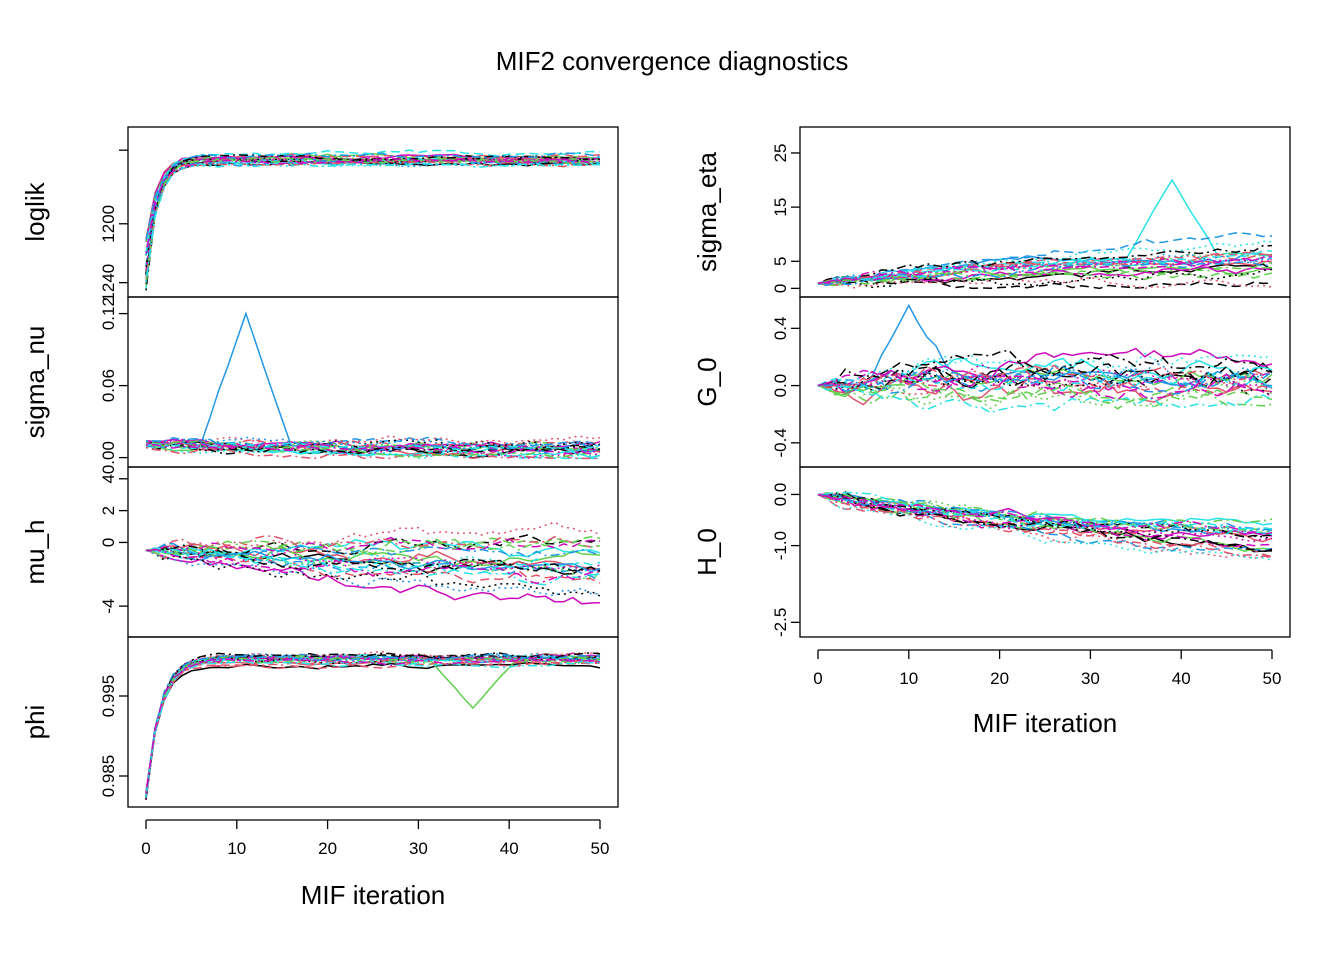 The height and width of the screenshot is (960, 1344). I want to click on panel-G_0: -0.4 0.0 0.4 G_0, so click(991, 382).